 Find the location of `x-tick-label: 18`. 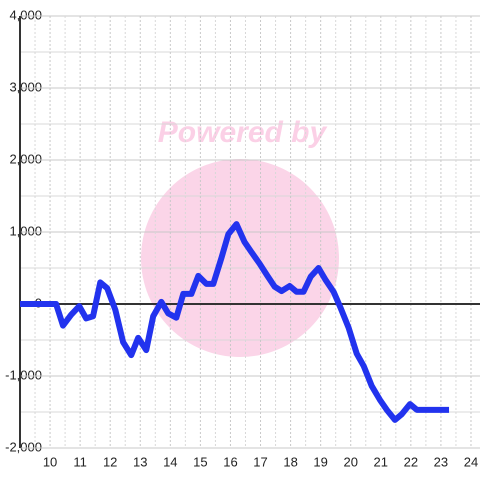

x-tick-label: 18 is located at coordinates (290, 461).